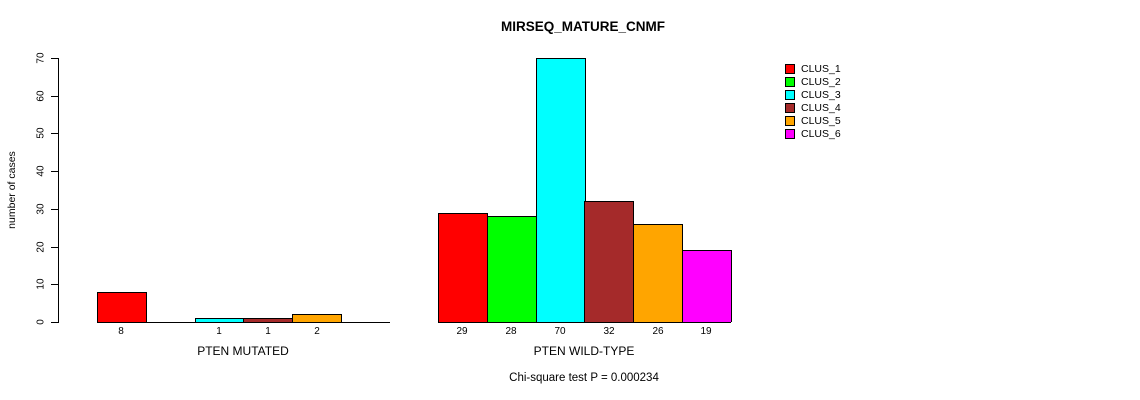 The width and height of the screenshot is (1140, 400). I want to click on y-axis-tick-label: 10, so click(41, 284).